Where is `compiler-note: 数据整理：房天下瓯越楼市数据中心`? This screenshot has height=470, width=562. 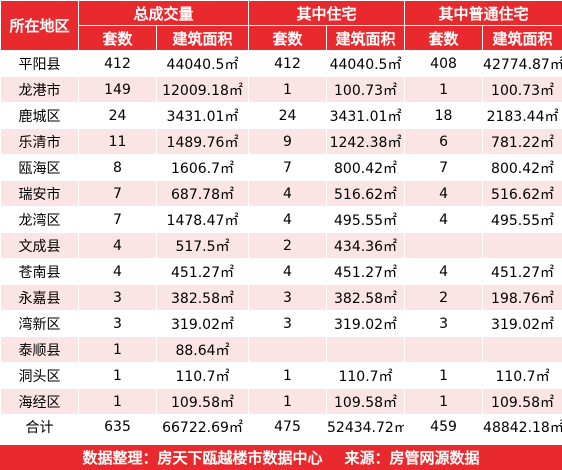
compiler-note: 数据整理：房天下瓯越楼市数据中心 is located at coordinates (202, 458).